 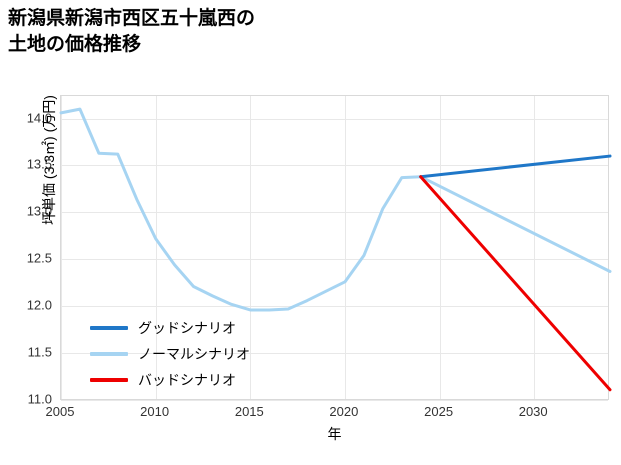 What do you see at coordinates (132, 31) in the screenshot?
I see `page-title: 新潟県新潟市西区五十嵐西の 土地の価格推移` at bounding box center [132, 31].